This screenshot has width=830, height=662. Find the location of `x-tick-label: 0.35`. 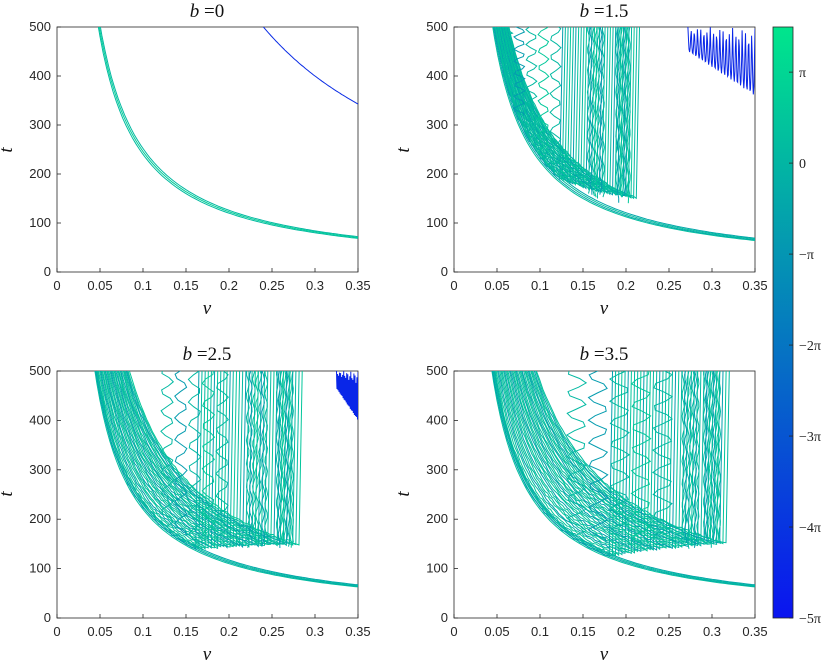

x-tick-label: 0.35 is located at coordinates (754, 285).